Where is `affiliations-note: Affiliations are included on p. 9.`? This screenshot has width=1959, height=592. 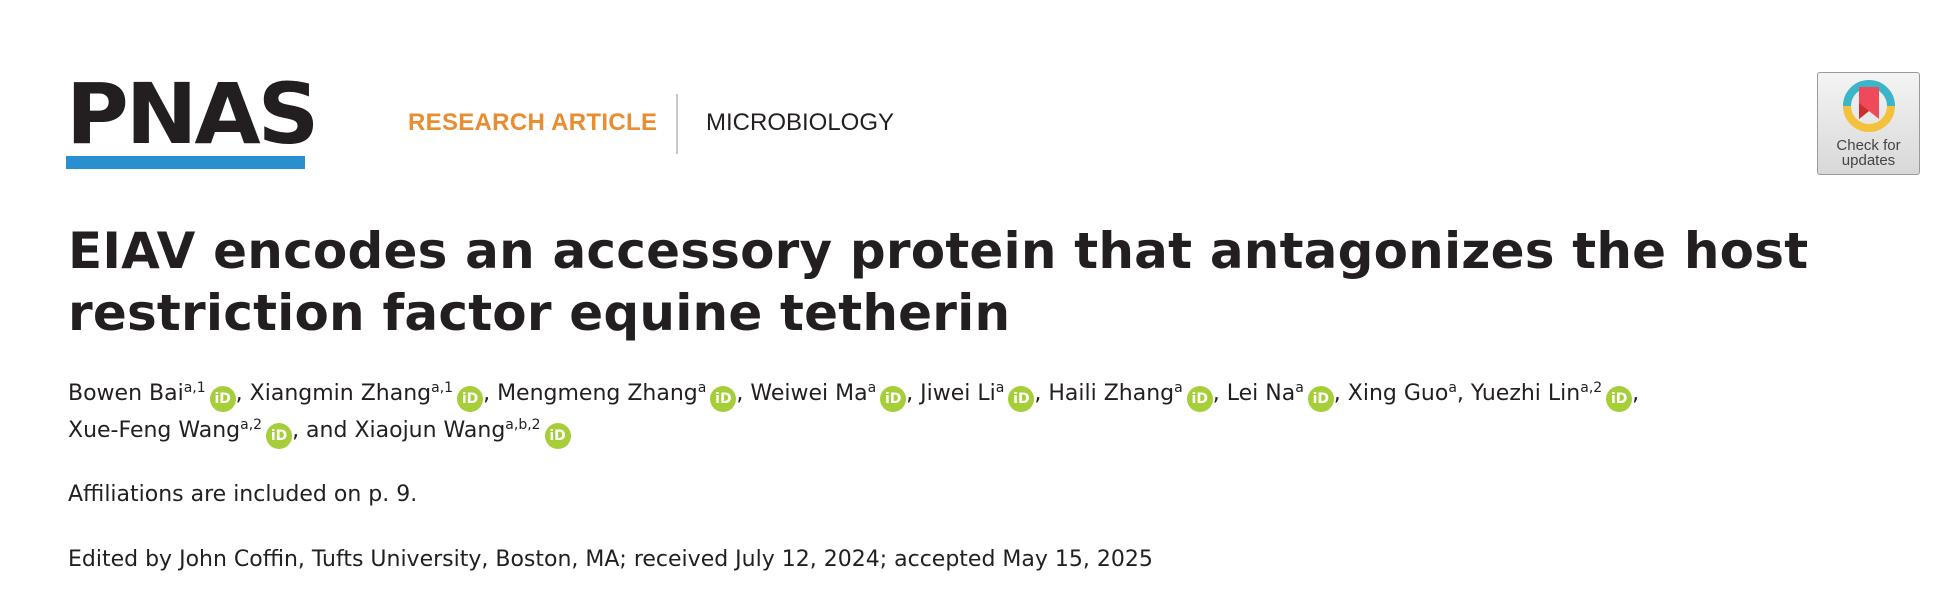
affiliations-note: Affiliations are included on p. 9. is located at coordinates (243, 494).